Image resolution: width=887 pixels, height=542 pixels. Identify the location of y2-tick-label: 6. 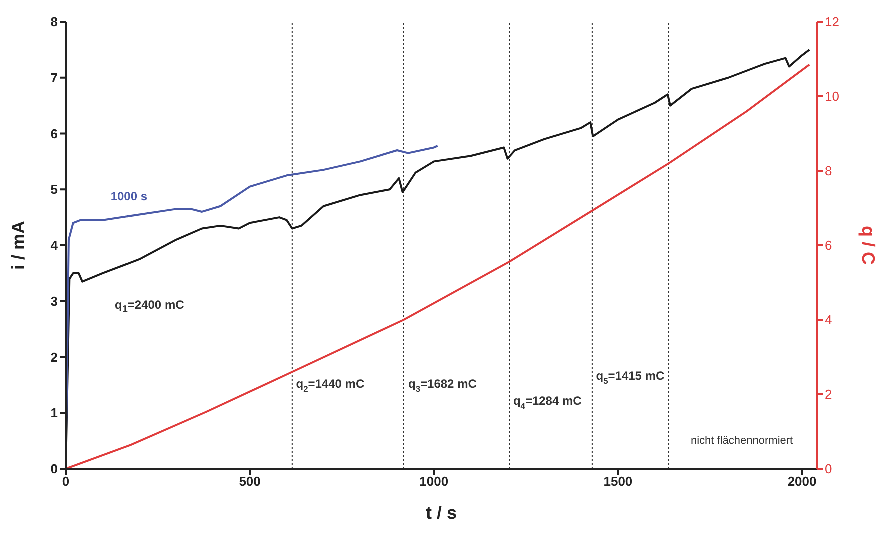
(828, 246).